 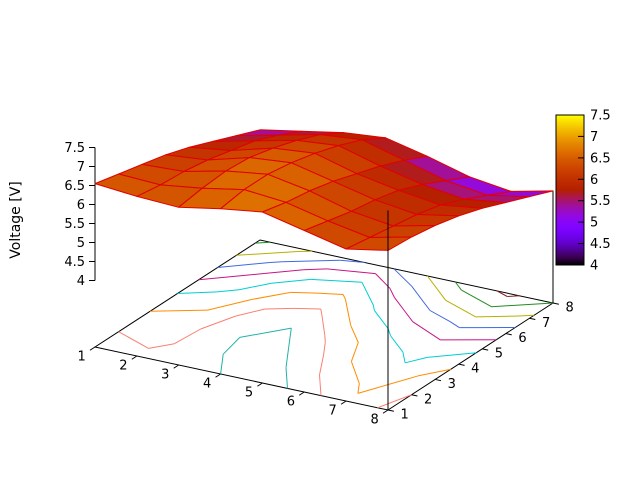 What do you see at coordinates (81, 205) in the screenshot?
I see `z-tick-label: 6` at bounding box center [81, 205].